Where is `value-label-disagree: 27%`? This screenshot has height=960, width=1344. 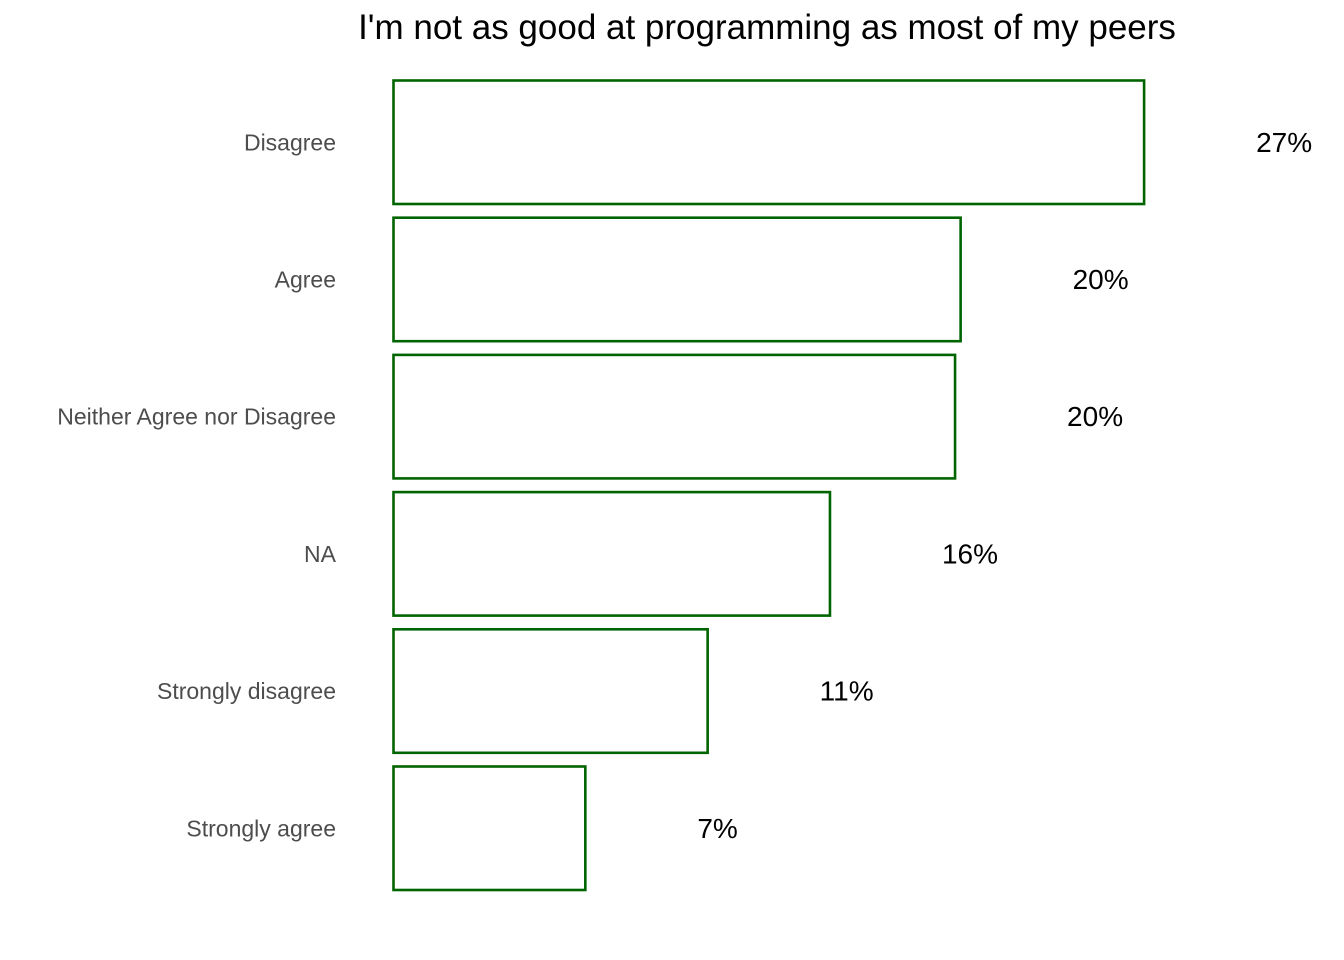
value-label-disagree: 27% is located at coordinates (1284, 142).